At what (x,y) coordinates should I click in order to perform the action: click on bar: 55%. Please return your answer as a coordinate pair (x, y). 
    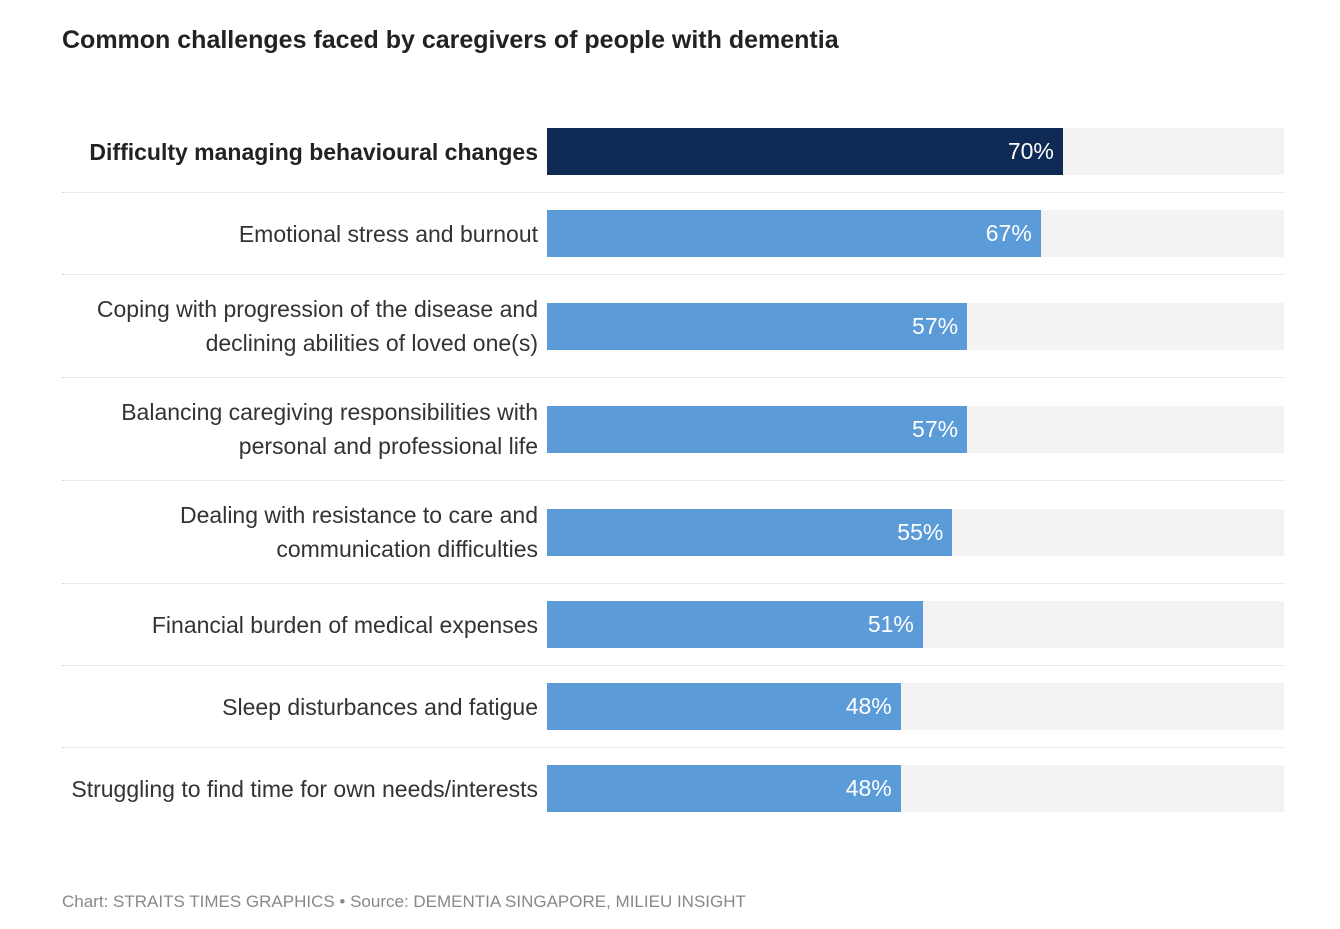
    Looking at the image, I should click on (750, 532).